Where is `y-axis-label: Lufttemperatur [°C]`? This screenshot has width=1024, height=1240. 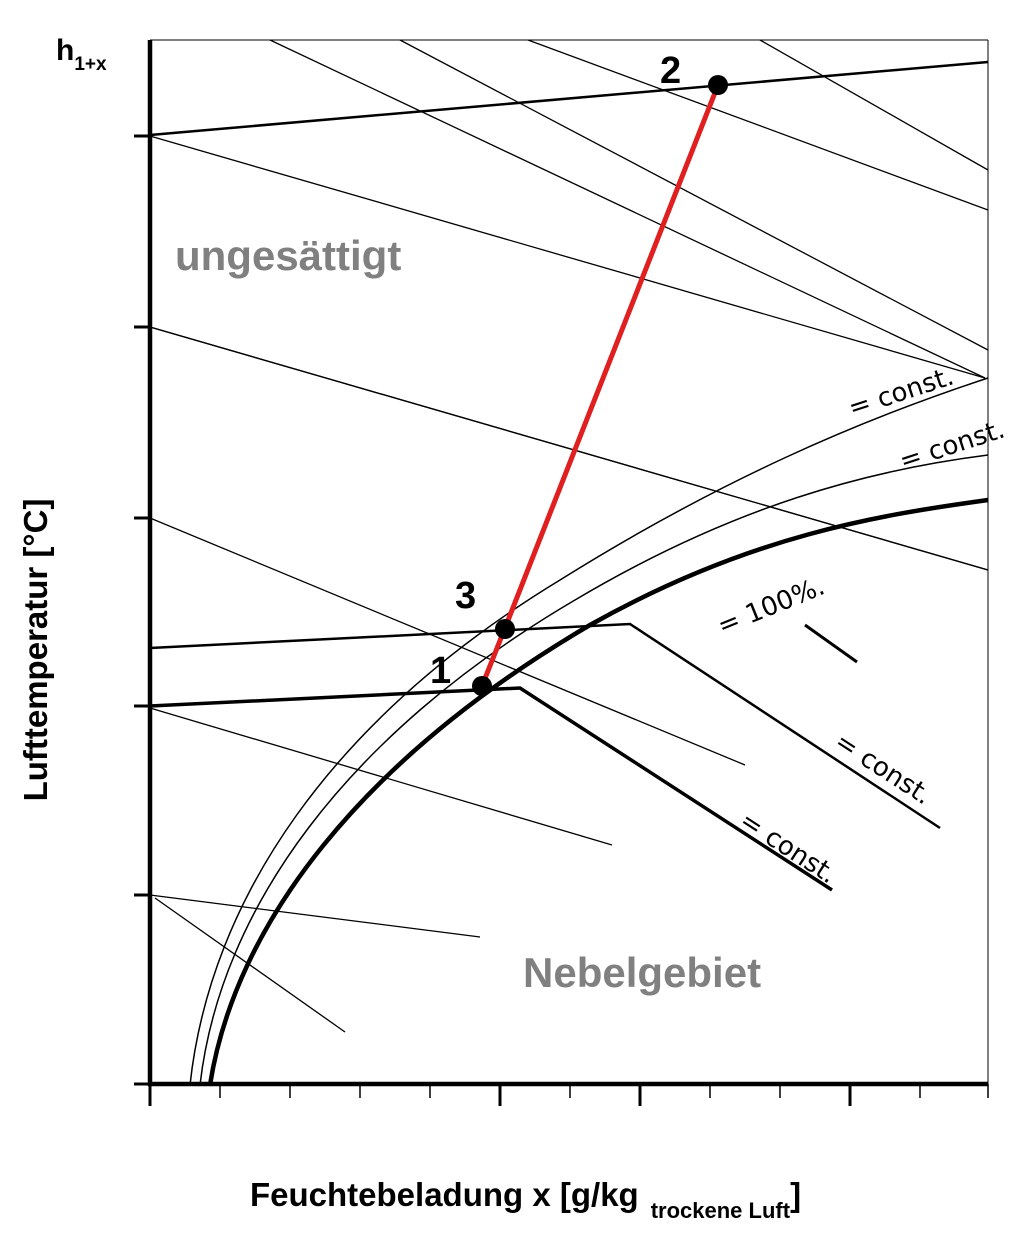
y-axis-label: Lufttemperatur [°C] is located at coordinates (35, 650).